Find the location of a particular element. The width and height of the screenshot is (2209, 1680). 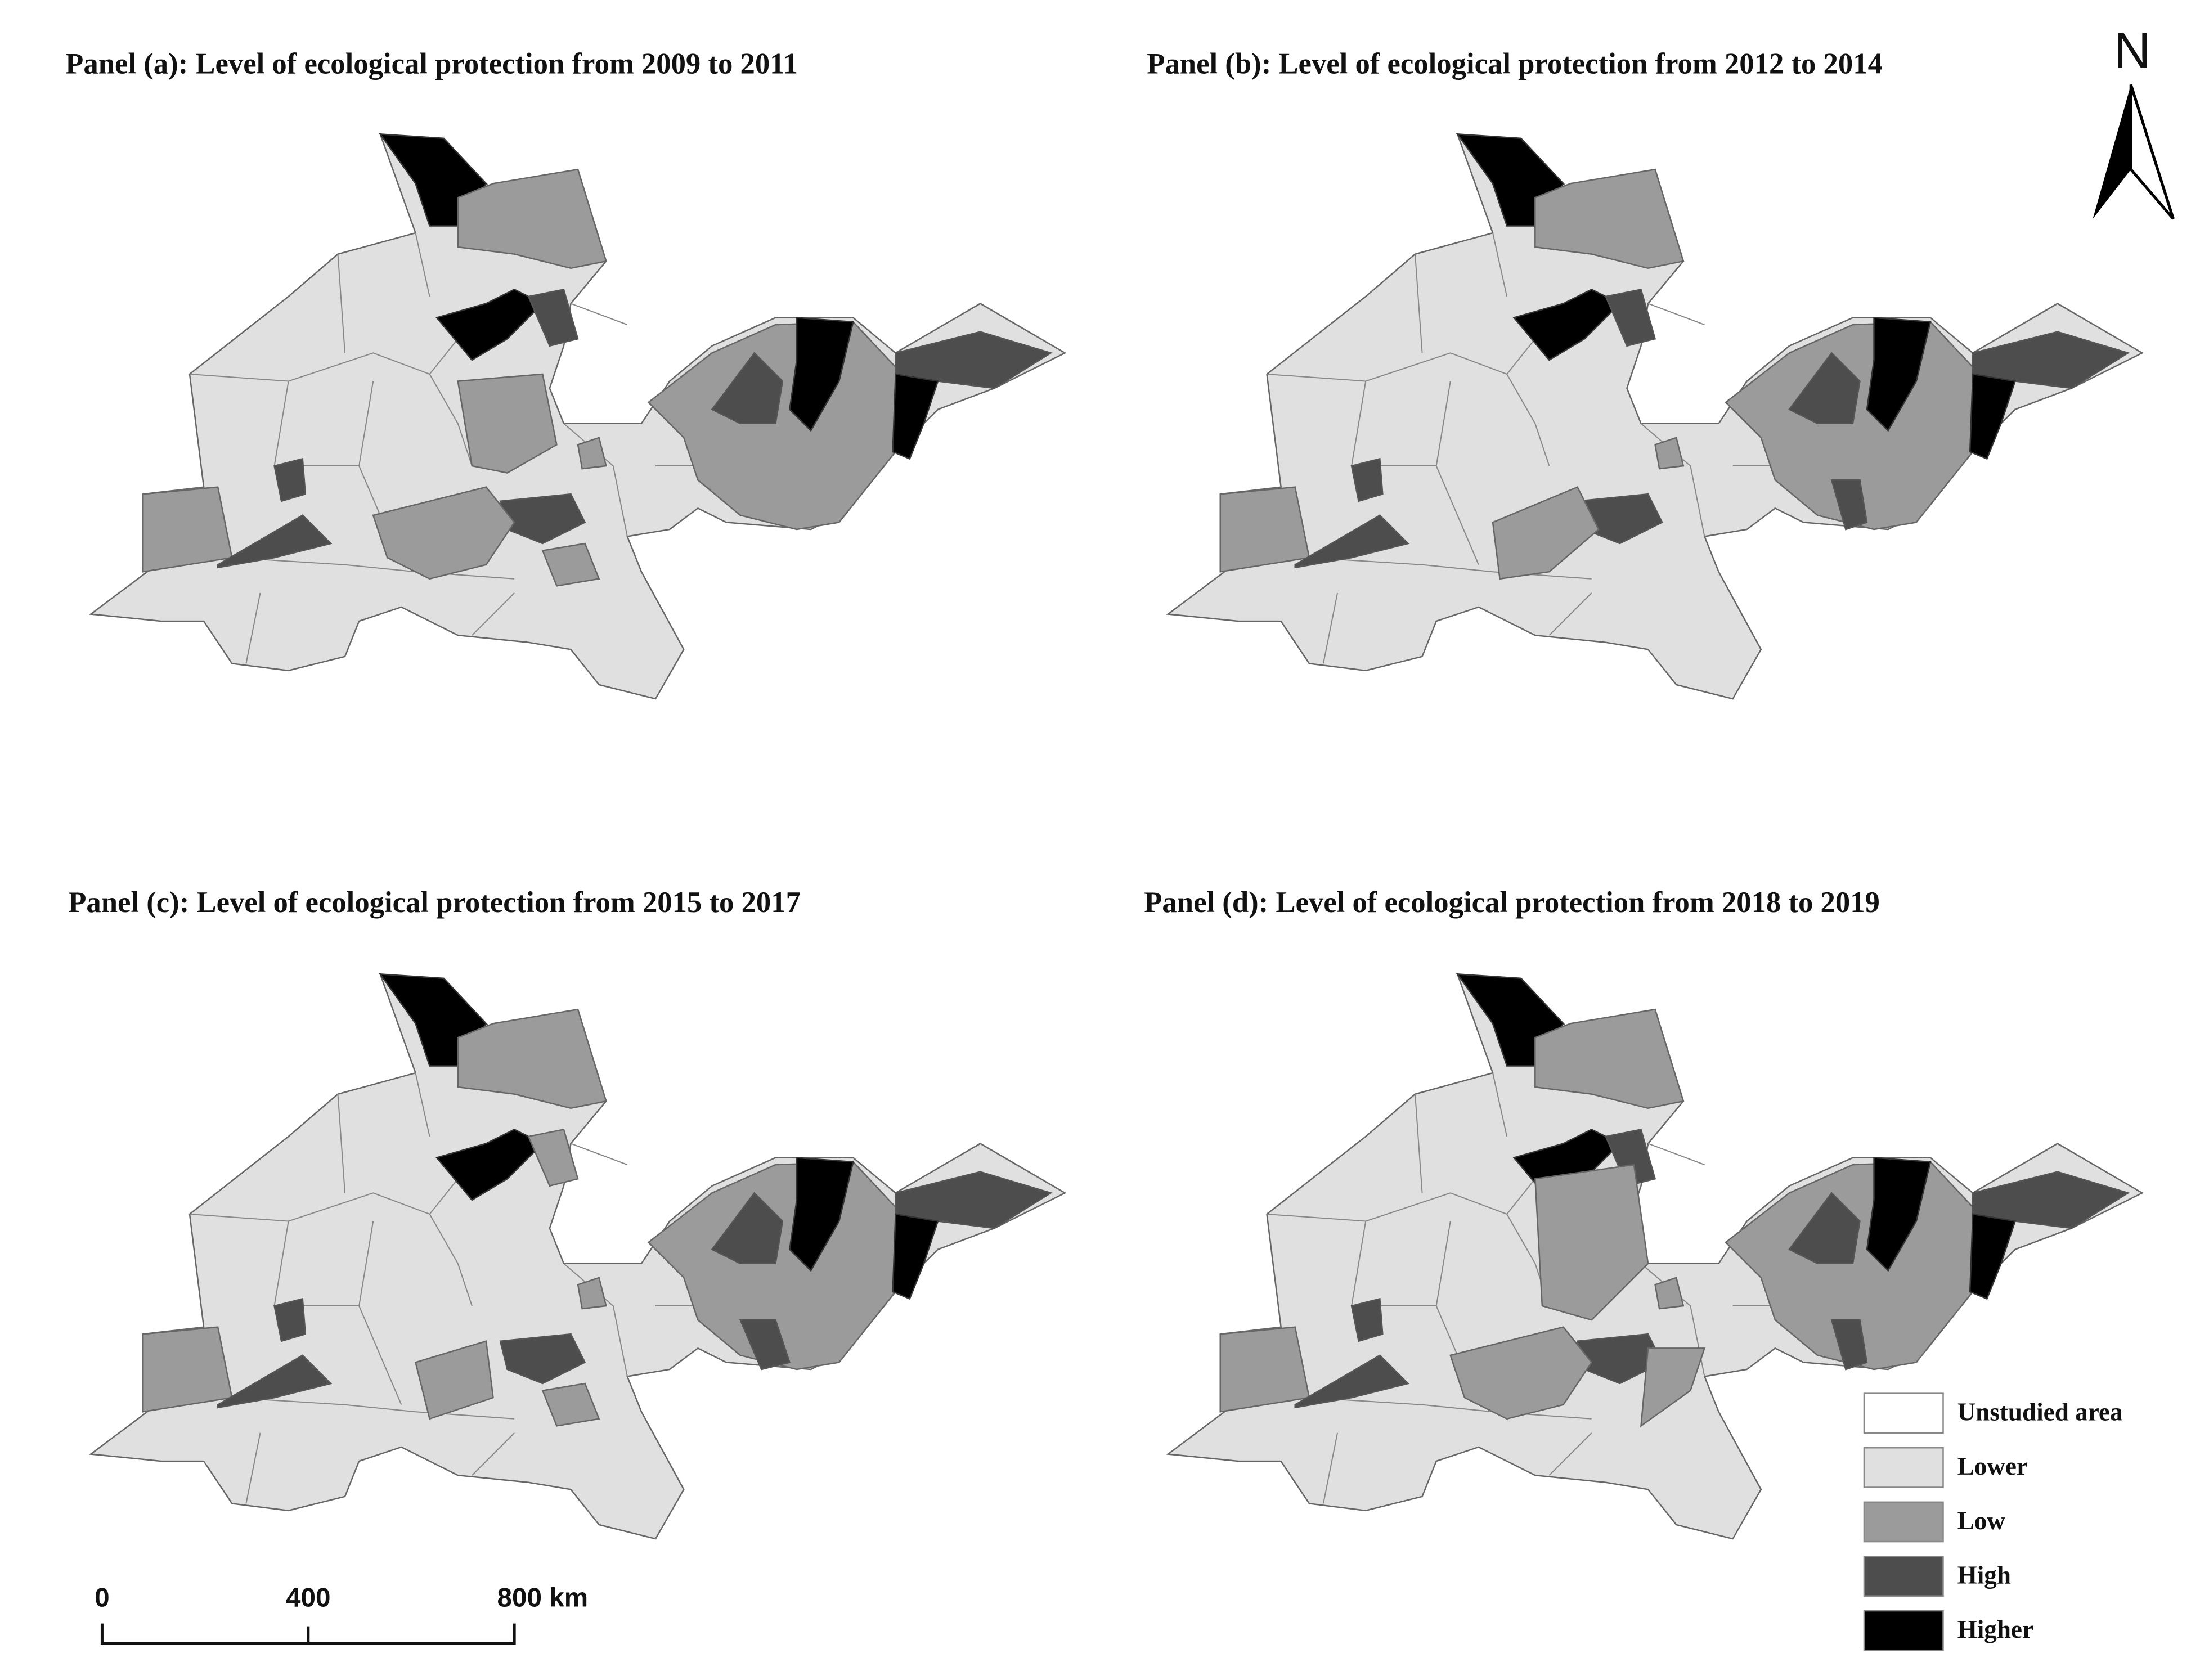

scale-label: 0 is located at coordinates (102, 1598).